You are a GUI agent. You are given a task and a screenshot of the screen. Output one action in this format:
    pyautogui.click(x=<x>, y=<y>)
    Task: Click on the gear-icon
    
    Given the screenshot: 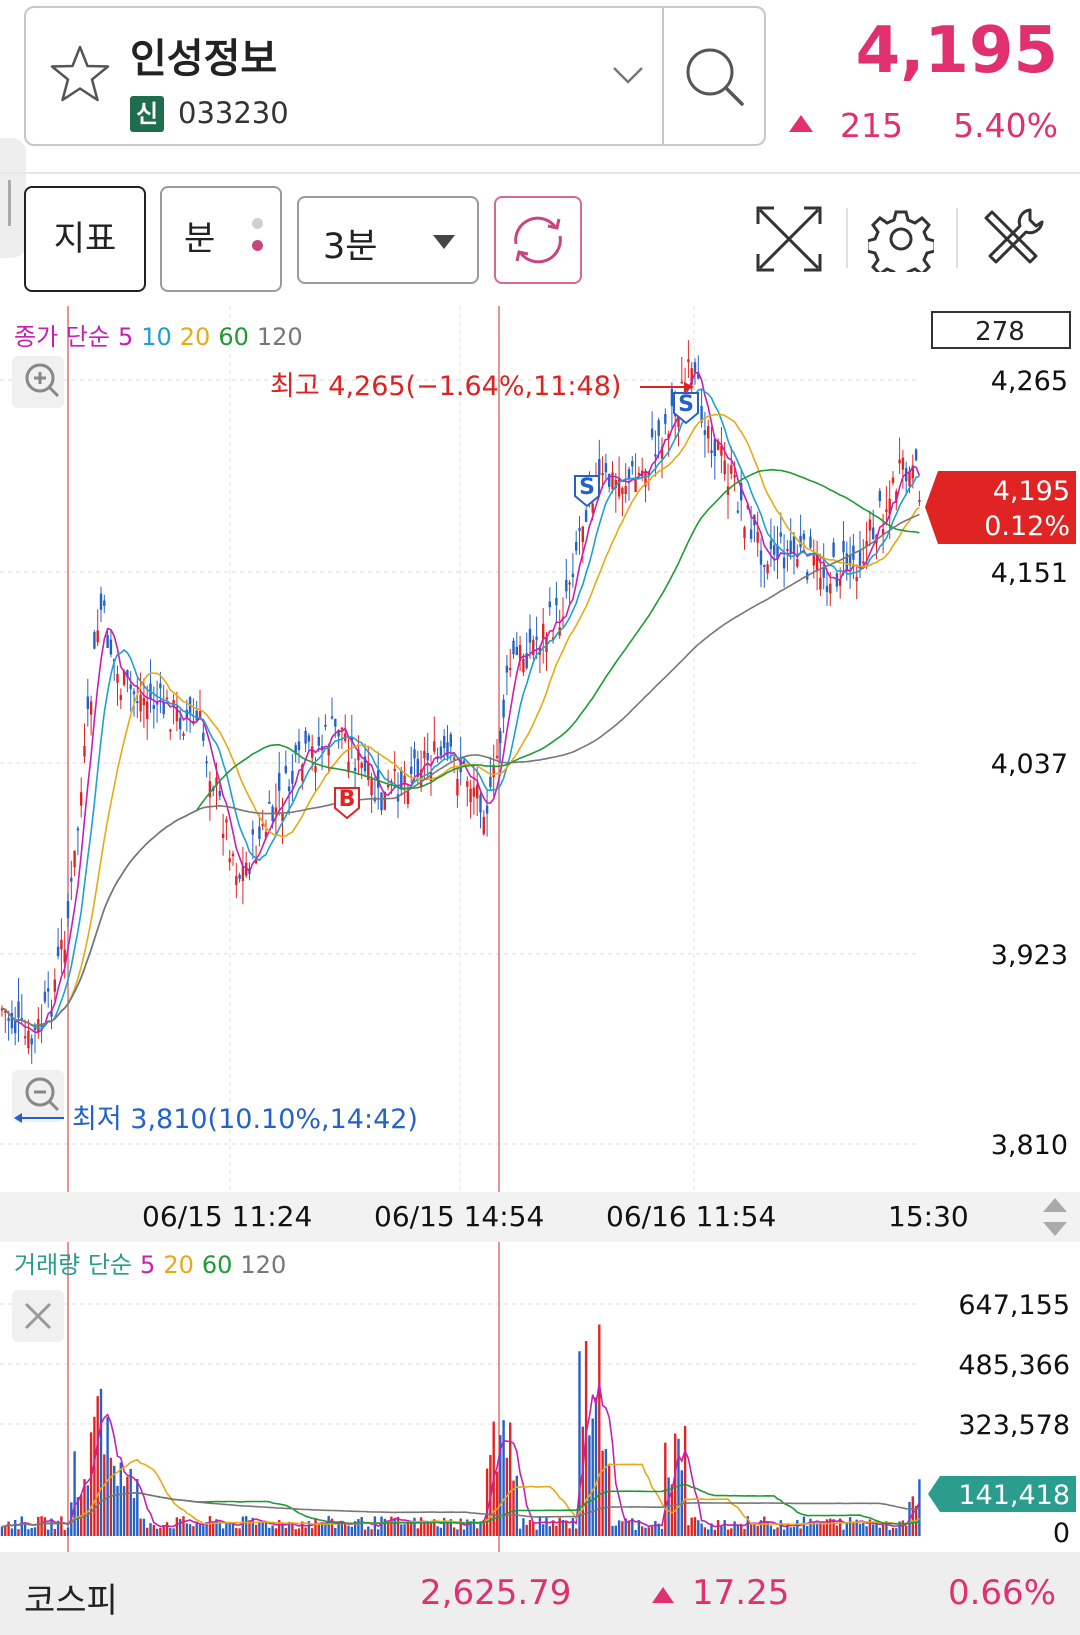 What is the action you would take?
    pyautogui.click(x=901, y=239)
    